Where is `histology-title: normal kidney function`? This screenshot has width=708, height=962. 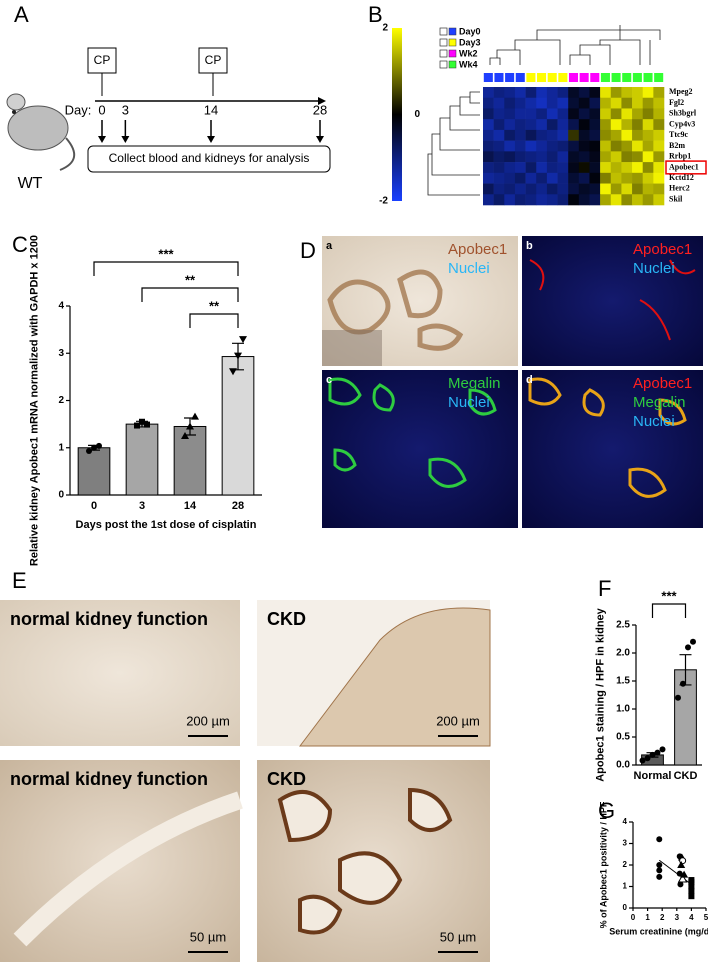
histology-title: normal kidney function is located at coordinates (109, 779).